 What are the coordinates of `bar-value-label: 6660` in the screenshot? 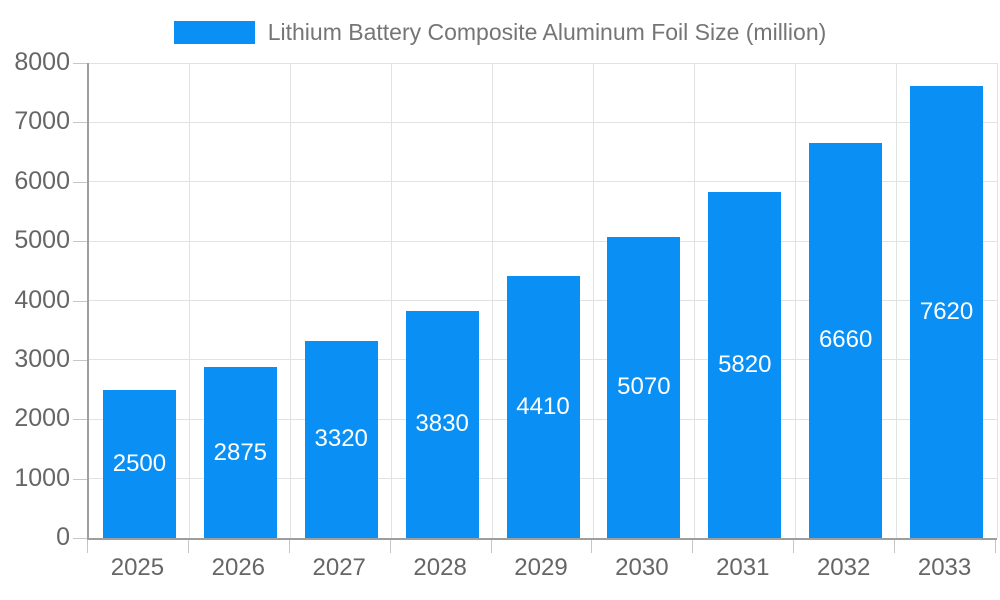 It's located at (845, 340).